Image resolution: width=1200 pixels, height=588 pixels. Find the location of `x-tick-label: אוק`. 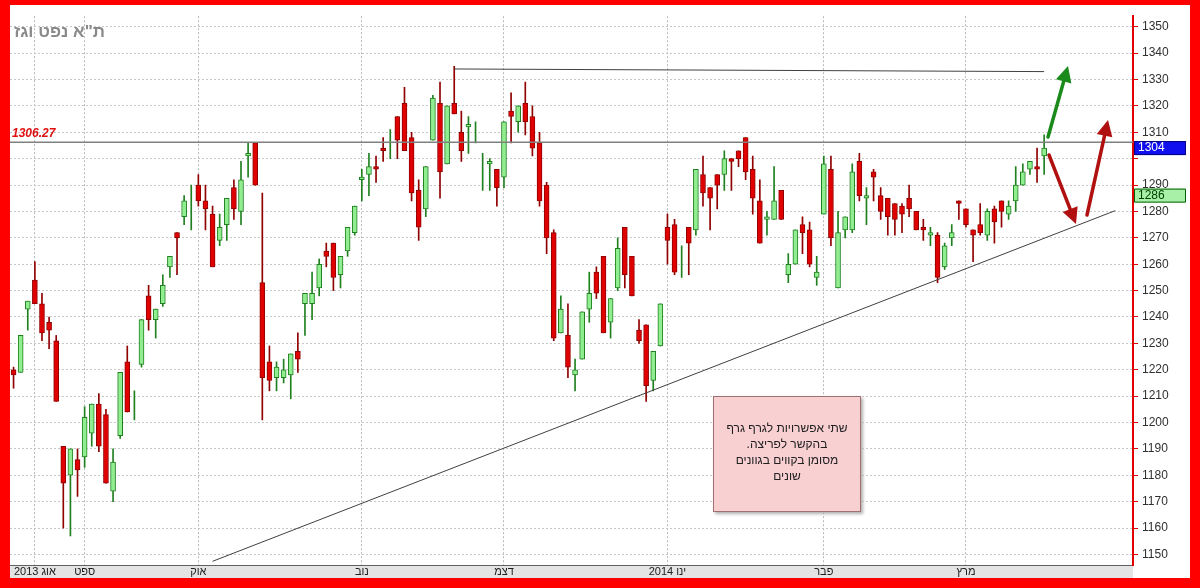

x-tick-label: אוק is located at coordinates (198, 570).